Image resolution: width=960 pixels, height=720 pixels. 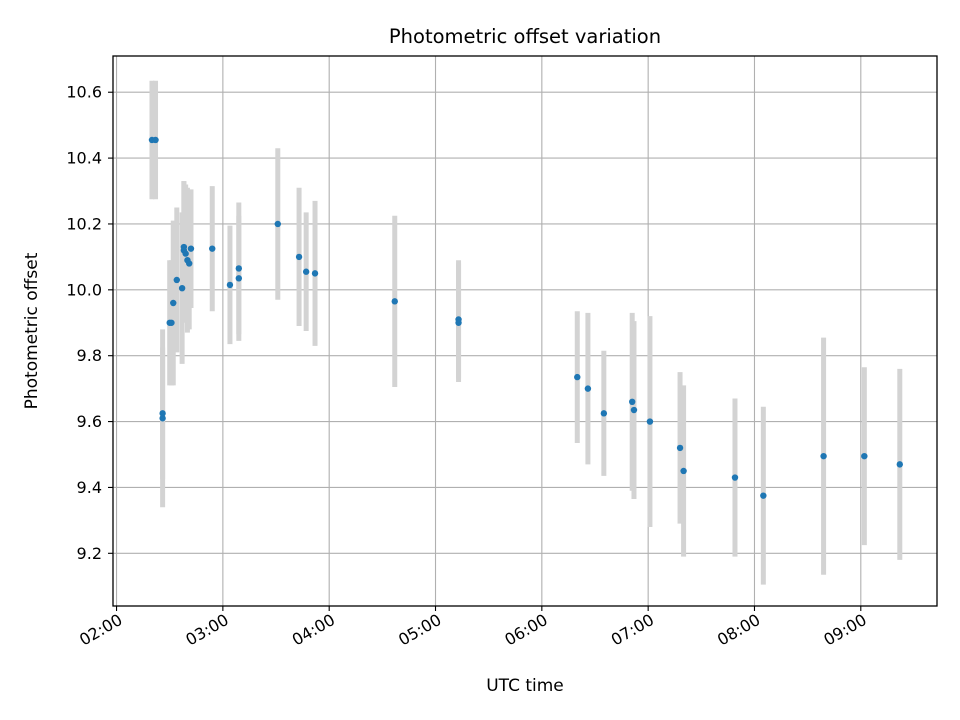 What do you see at coordinates (525, 36) in the screenshot?
I see `chart-title: Photometric offset variation` at bounding box center [525, 36].